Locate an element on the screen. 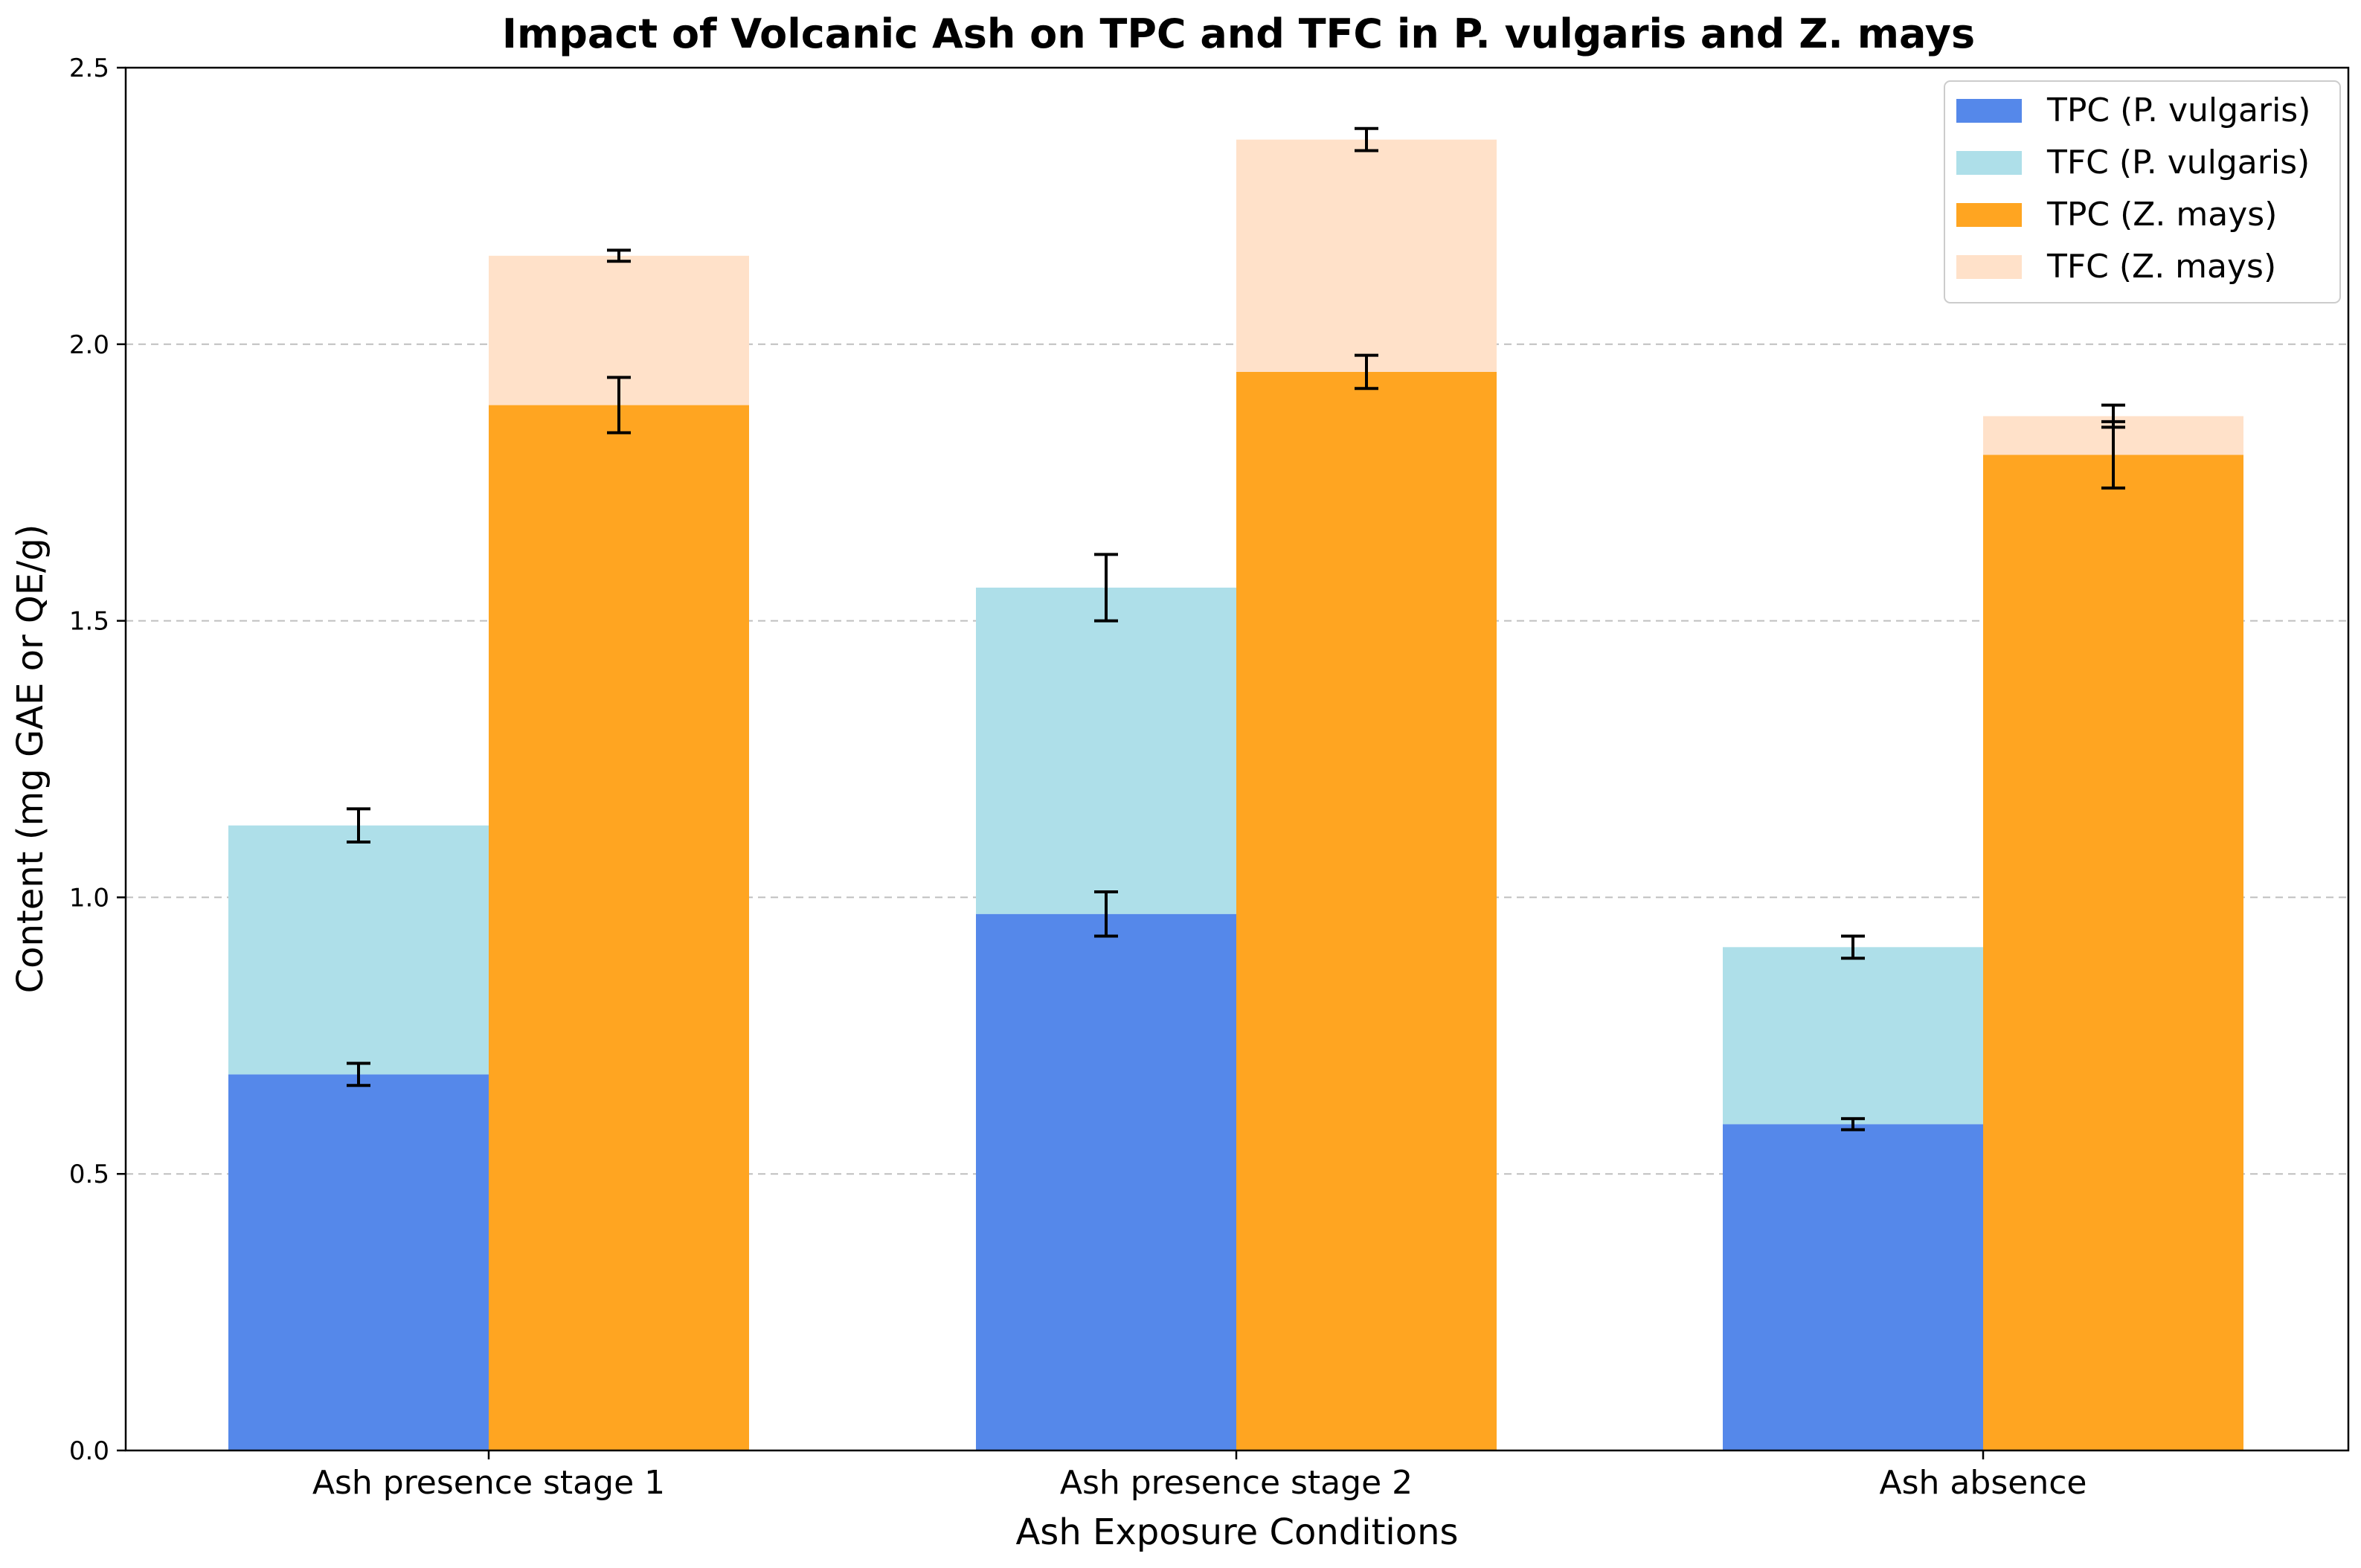 This screenshot has height=1568, width=2361. x-tick-label-ash-presence-stage-2: Ash presence stage 2 is located at coordinates (1236, 1483).